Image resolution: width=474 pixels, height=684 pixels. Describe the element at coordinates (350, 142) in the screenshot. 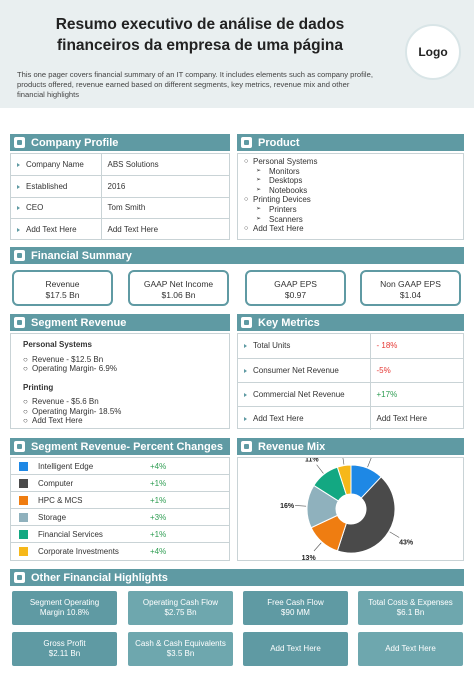

I see `product-header: Product` at that location.